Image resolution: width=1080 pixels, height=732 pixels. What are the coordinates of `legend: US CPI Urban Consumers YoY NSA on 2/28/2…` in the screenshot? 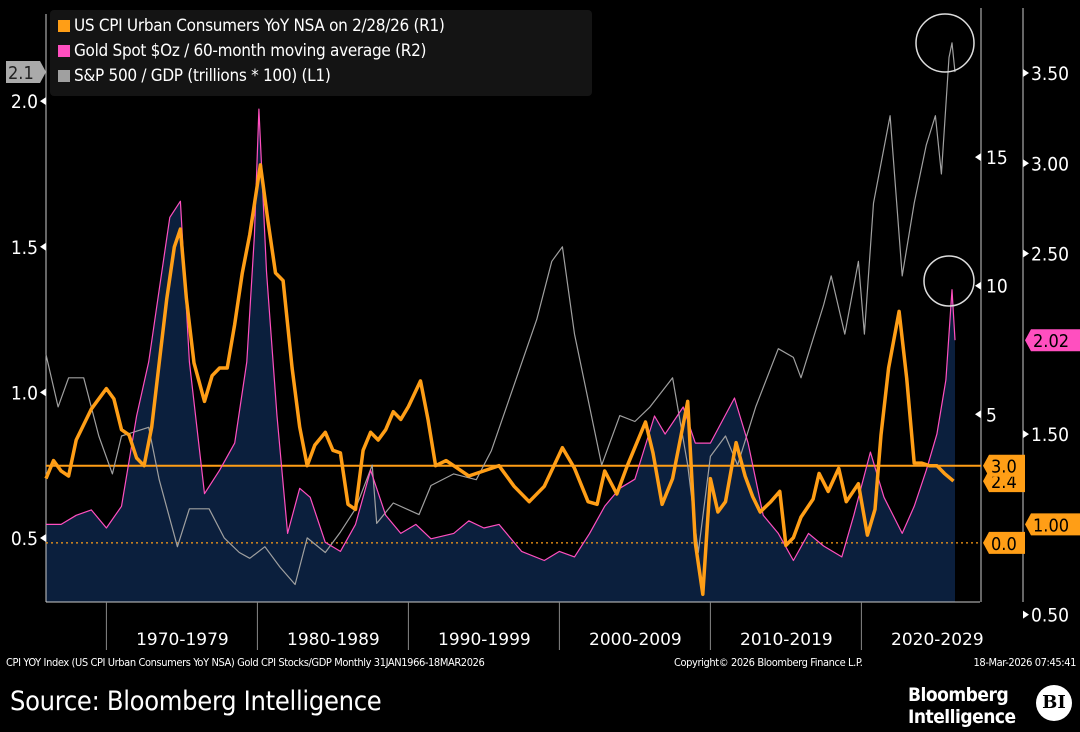 It's located at (321, 53).